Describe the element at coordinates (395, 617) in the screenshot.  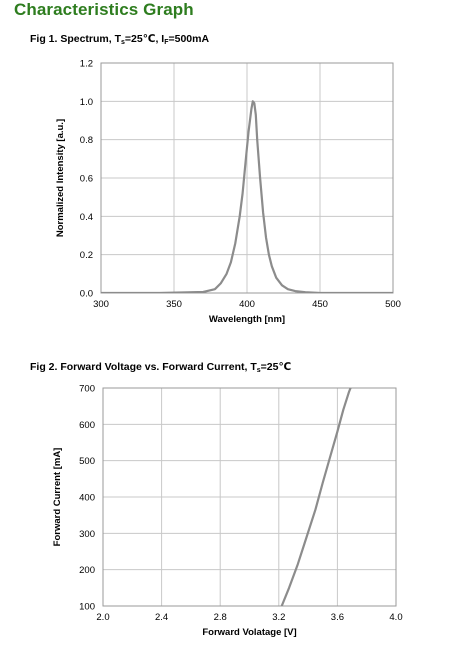
I see `x-tick-label: 4.0` at that location.